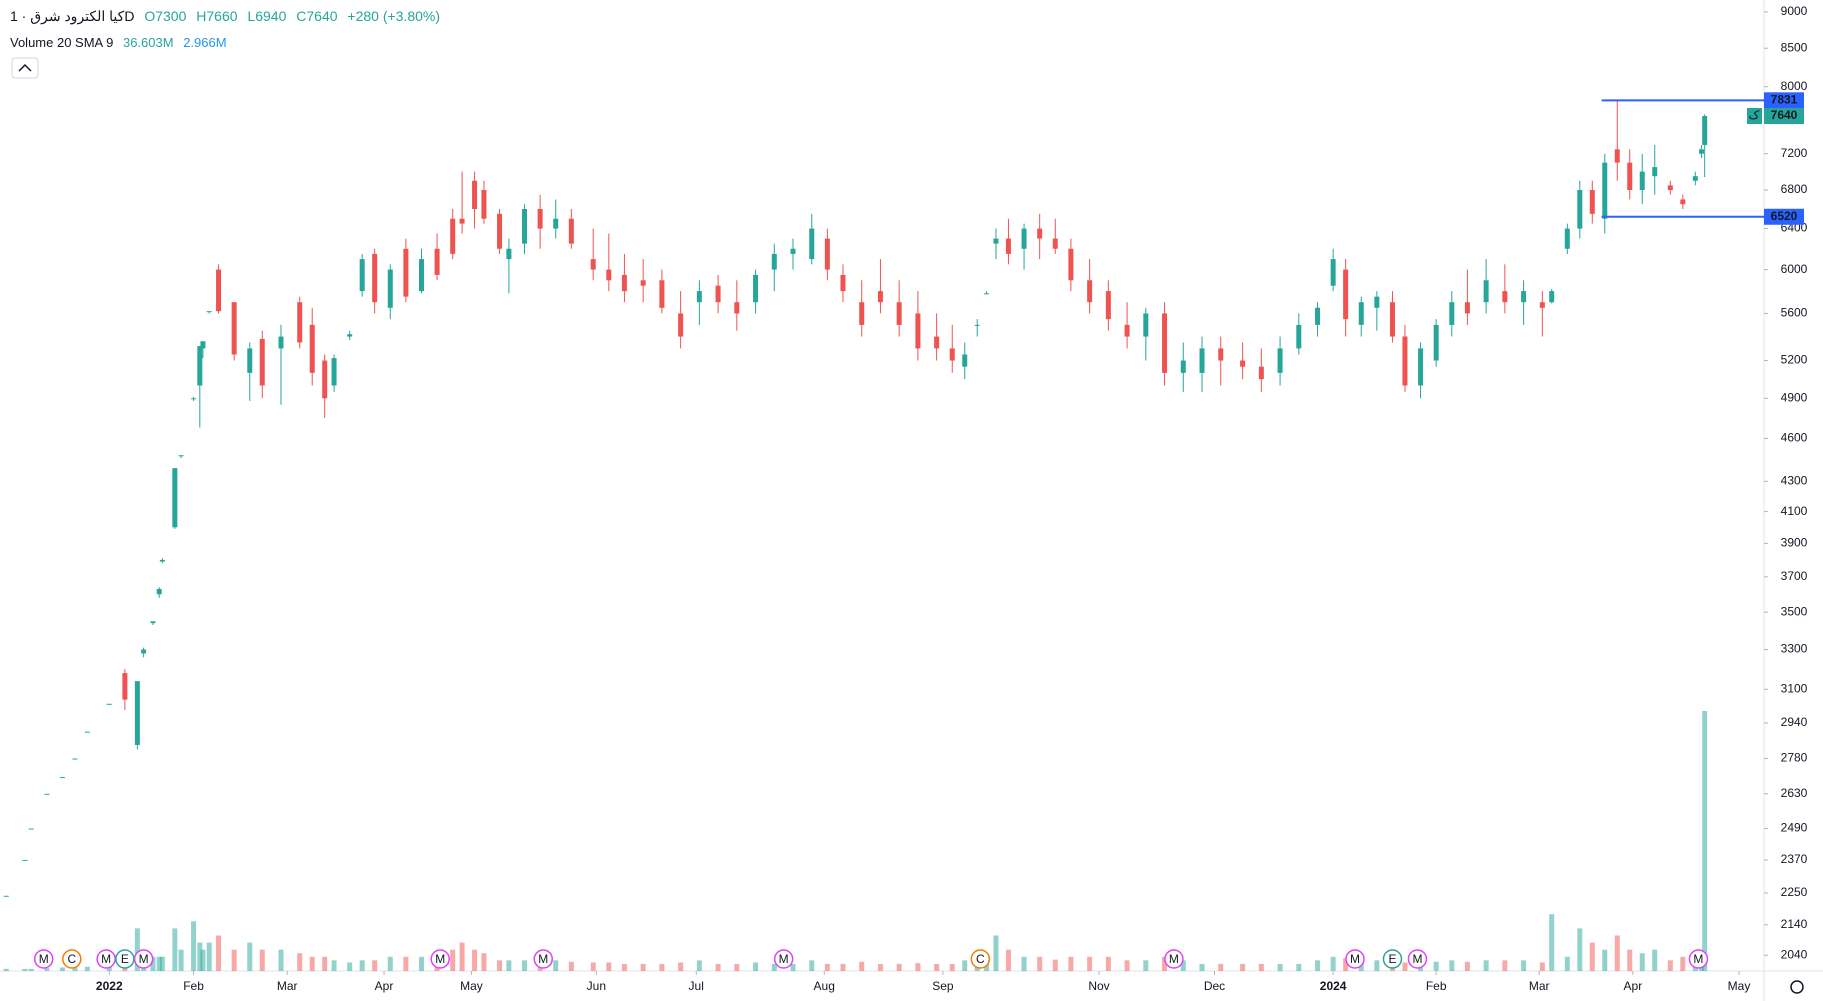  What do you see at coordinates (267, 16) in the screenshot?
I see `low-label: L6940` at bounding box center [267, 16].